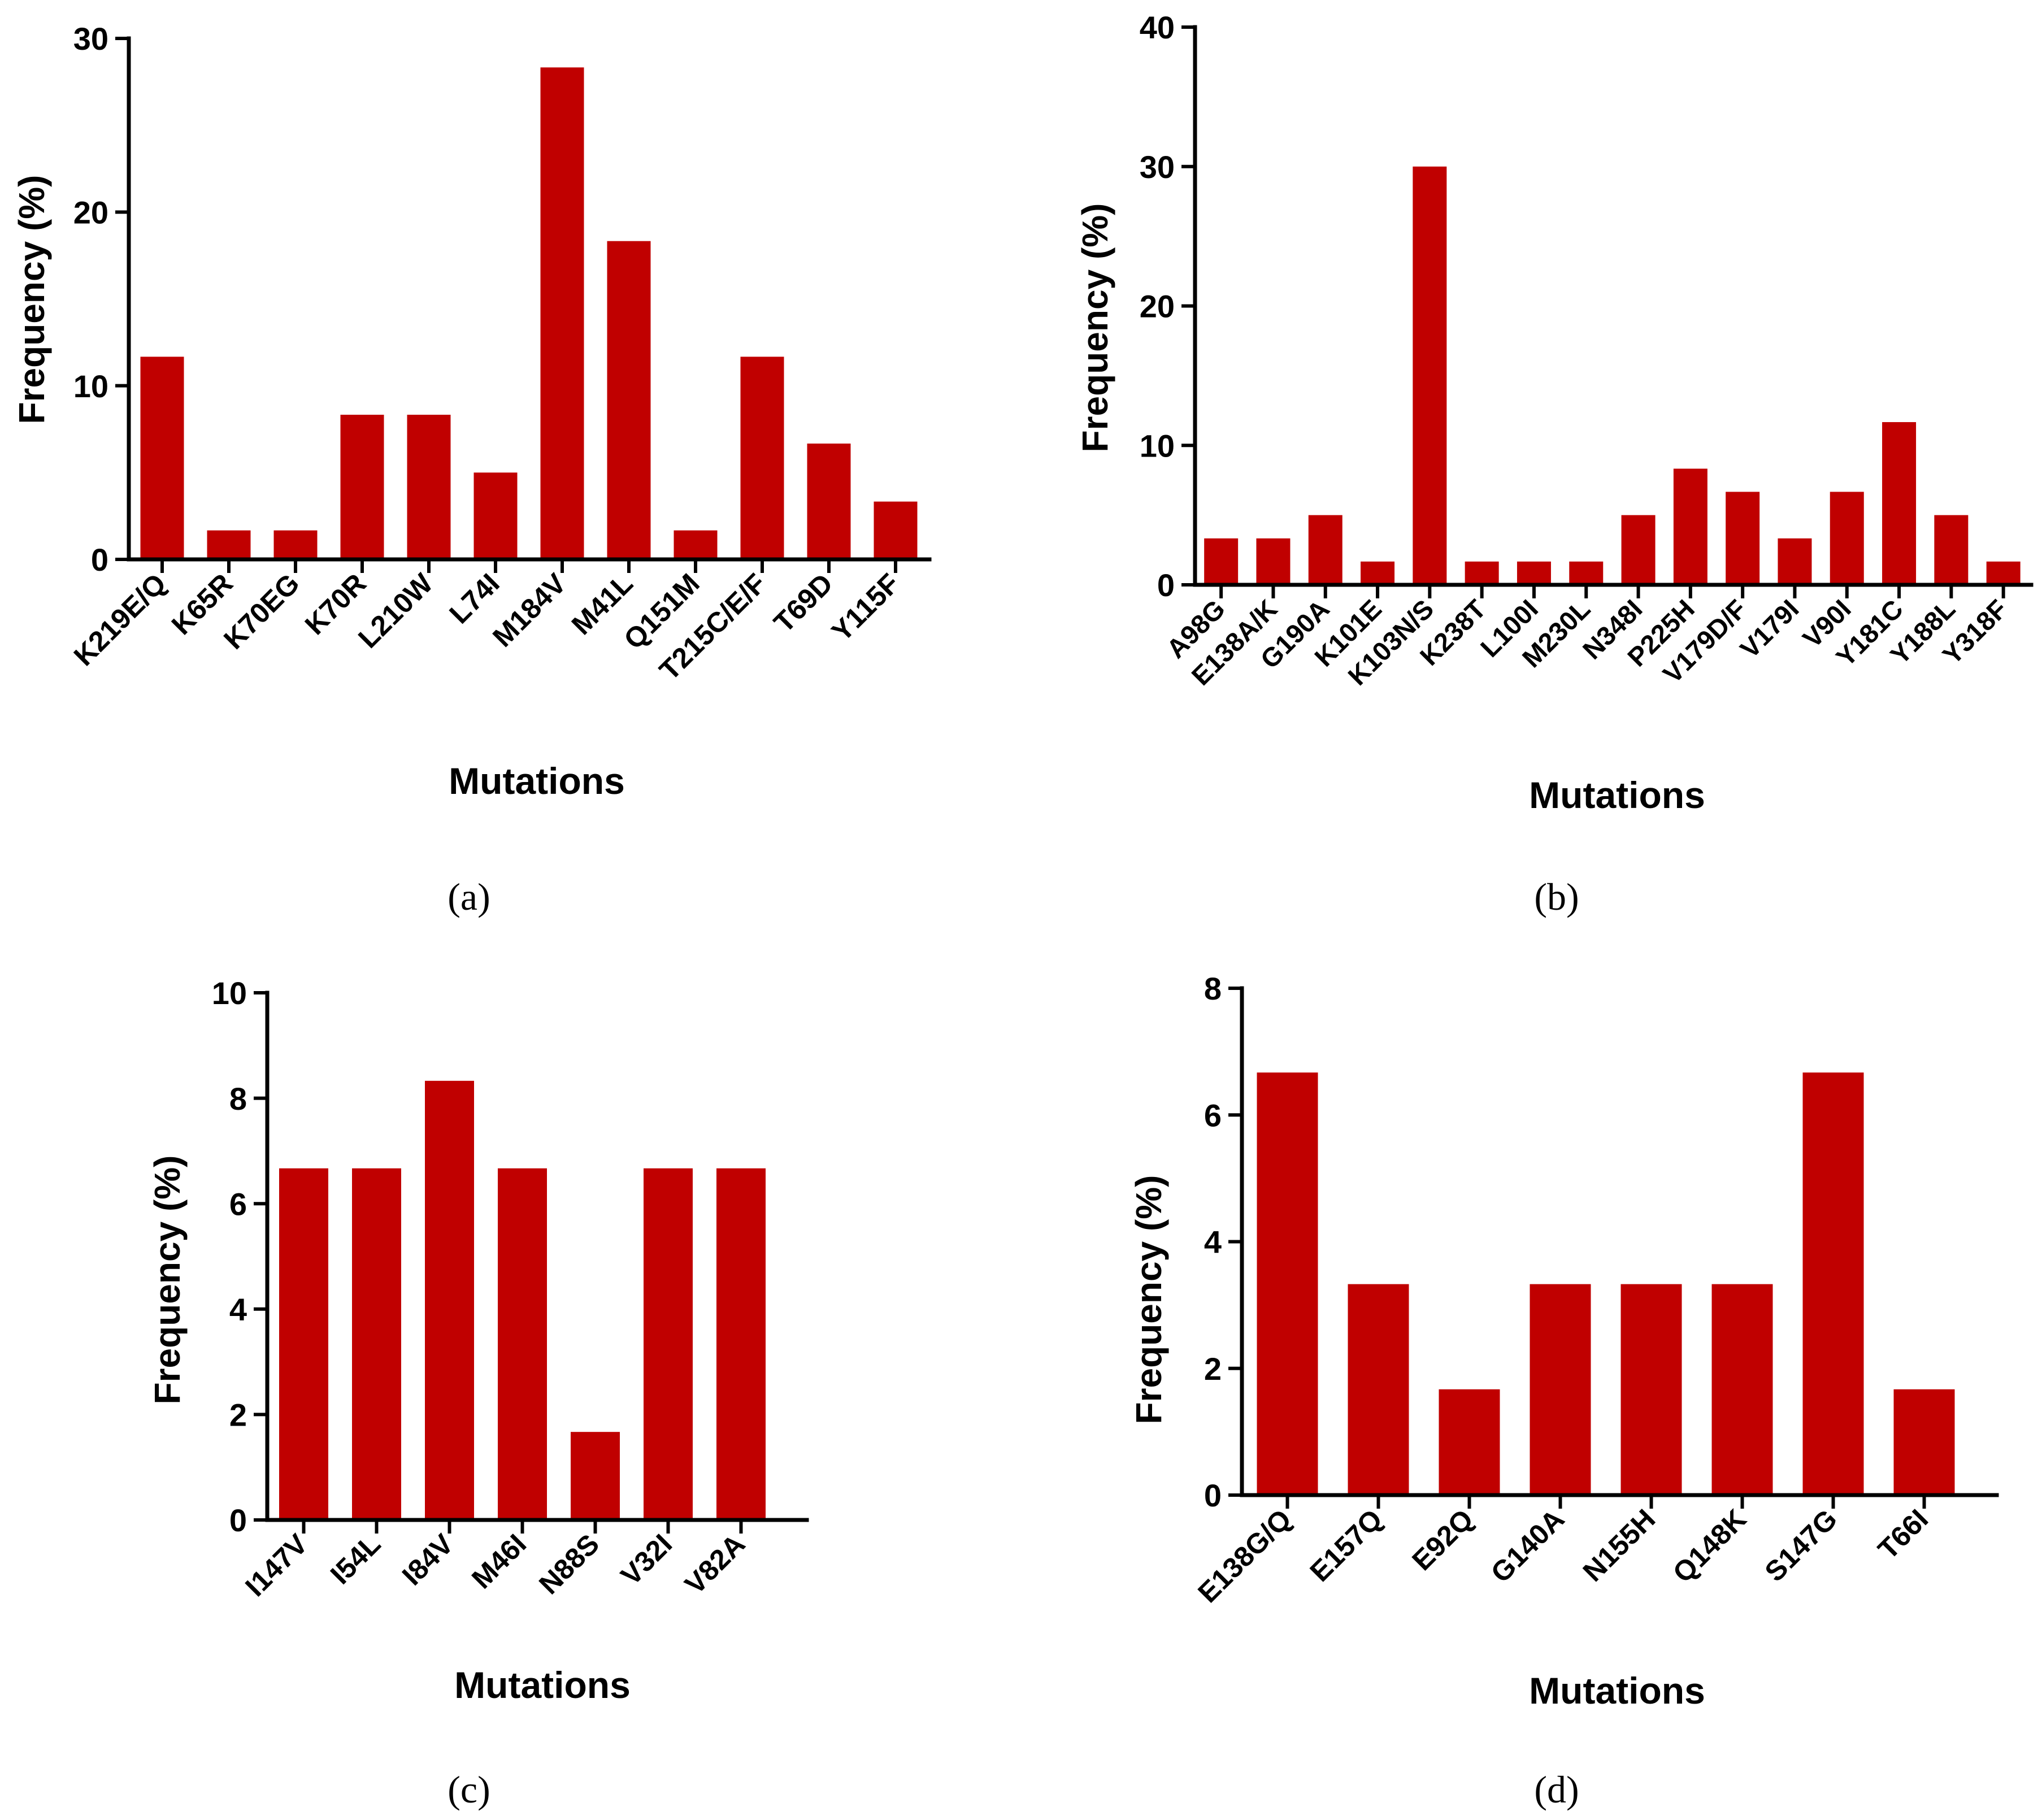 This screenshot has height=1820, width=2042. Describe the element at coordinates (1769, 629) in the screenshot. I see `x-tick-label: V179I` at that location.